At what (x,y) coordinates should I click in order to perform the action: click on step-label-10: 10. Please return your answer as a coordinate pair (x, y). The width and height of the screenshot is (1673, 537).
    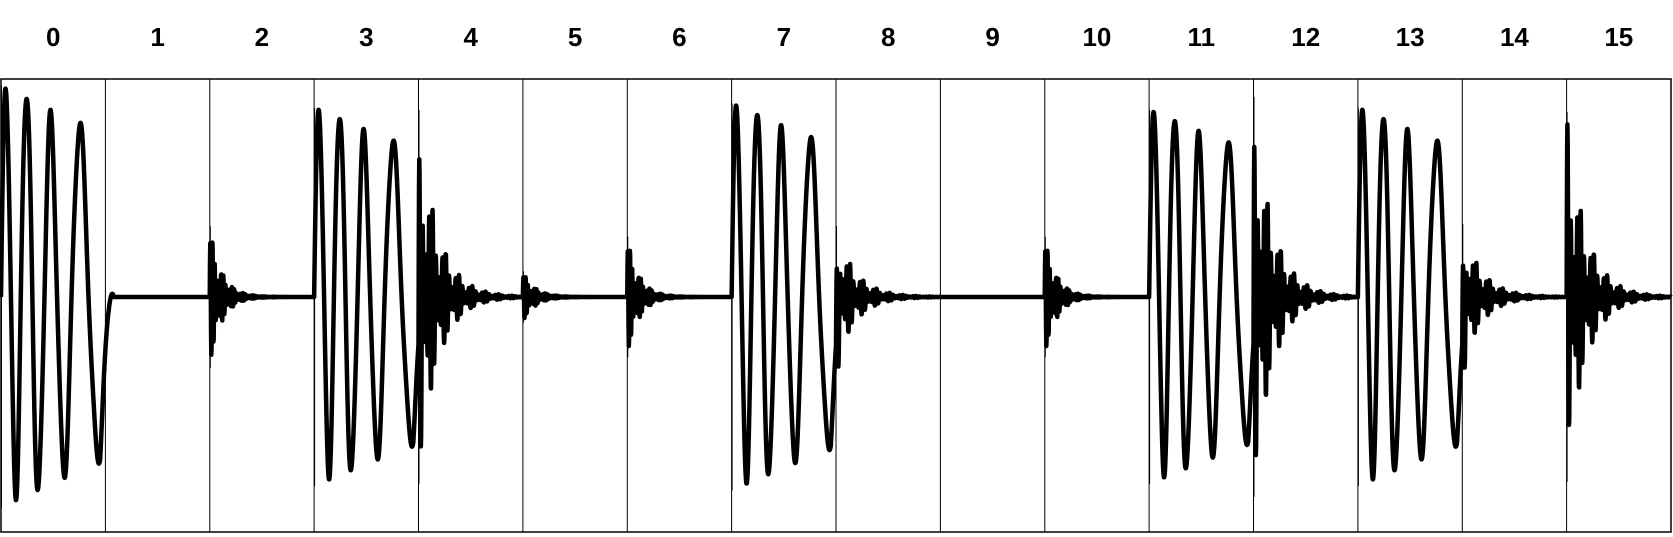
    Looking at the image, I should click on (1096, 37).